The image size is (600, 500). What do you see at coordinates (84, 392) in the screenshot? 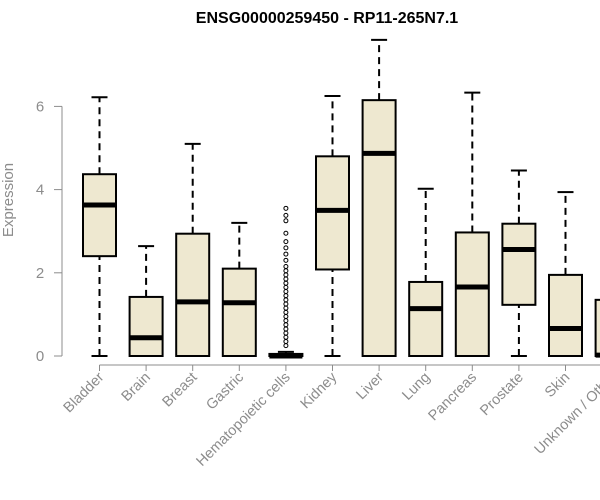
I see `x-tick-label: Bladder` at bounding box center [84, 392].